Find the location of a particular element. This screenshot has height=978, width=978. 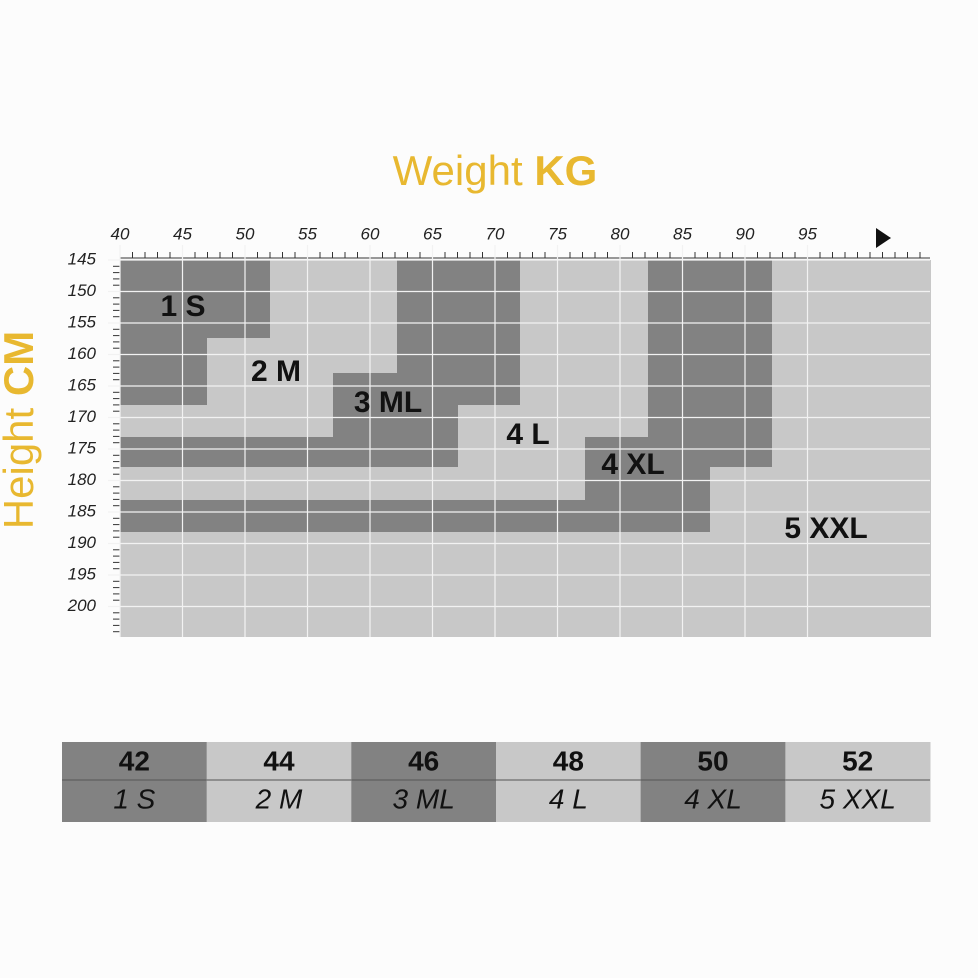

table-label: 4 L is located at coordinates (568, 798).